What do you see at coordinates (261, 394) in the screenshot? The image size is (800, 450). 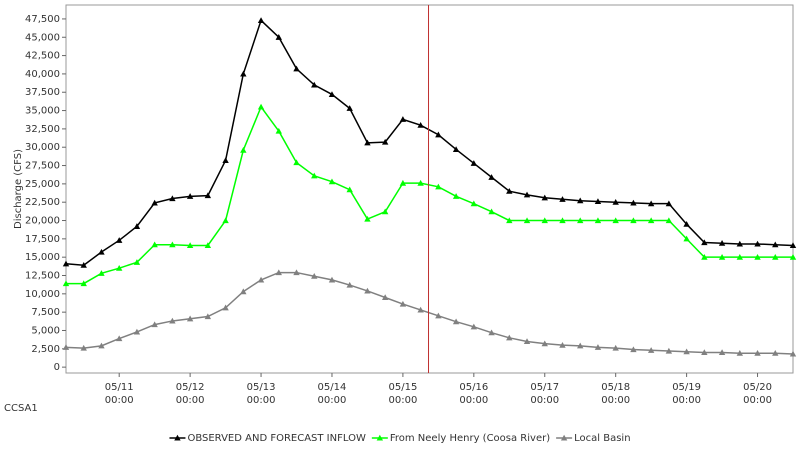 I see `x-tick-label: 05/13 00:00` at bounding box center [261, 394].